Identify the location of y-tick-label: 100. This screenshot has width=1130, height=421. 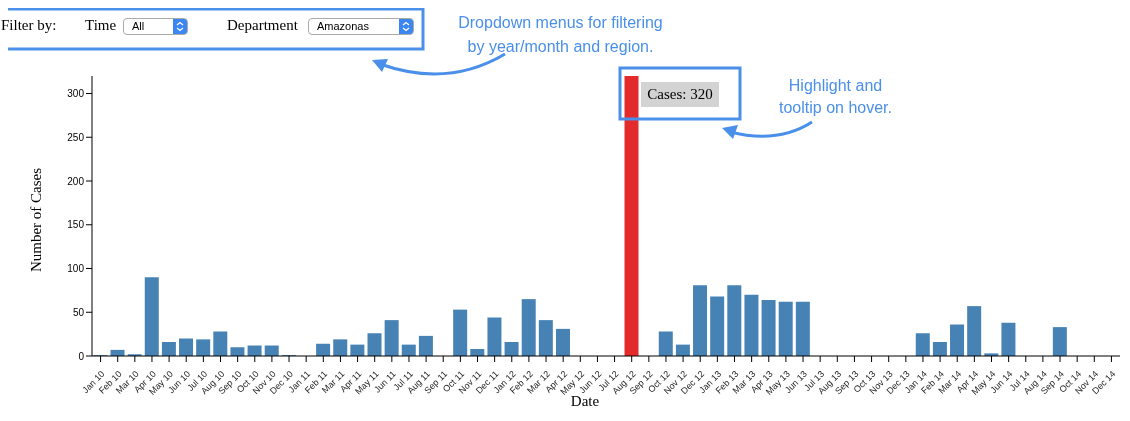
(76, 269).